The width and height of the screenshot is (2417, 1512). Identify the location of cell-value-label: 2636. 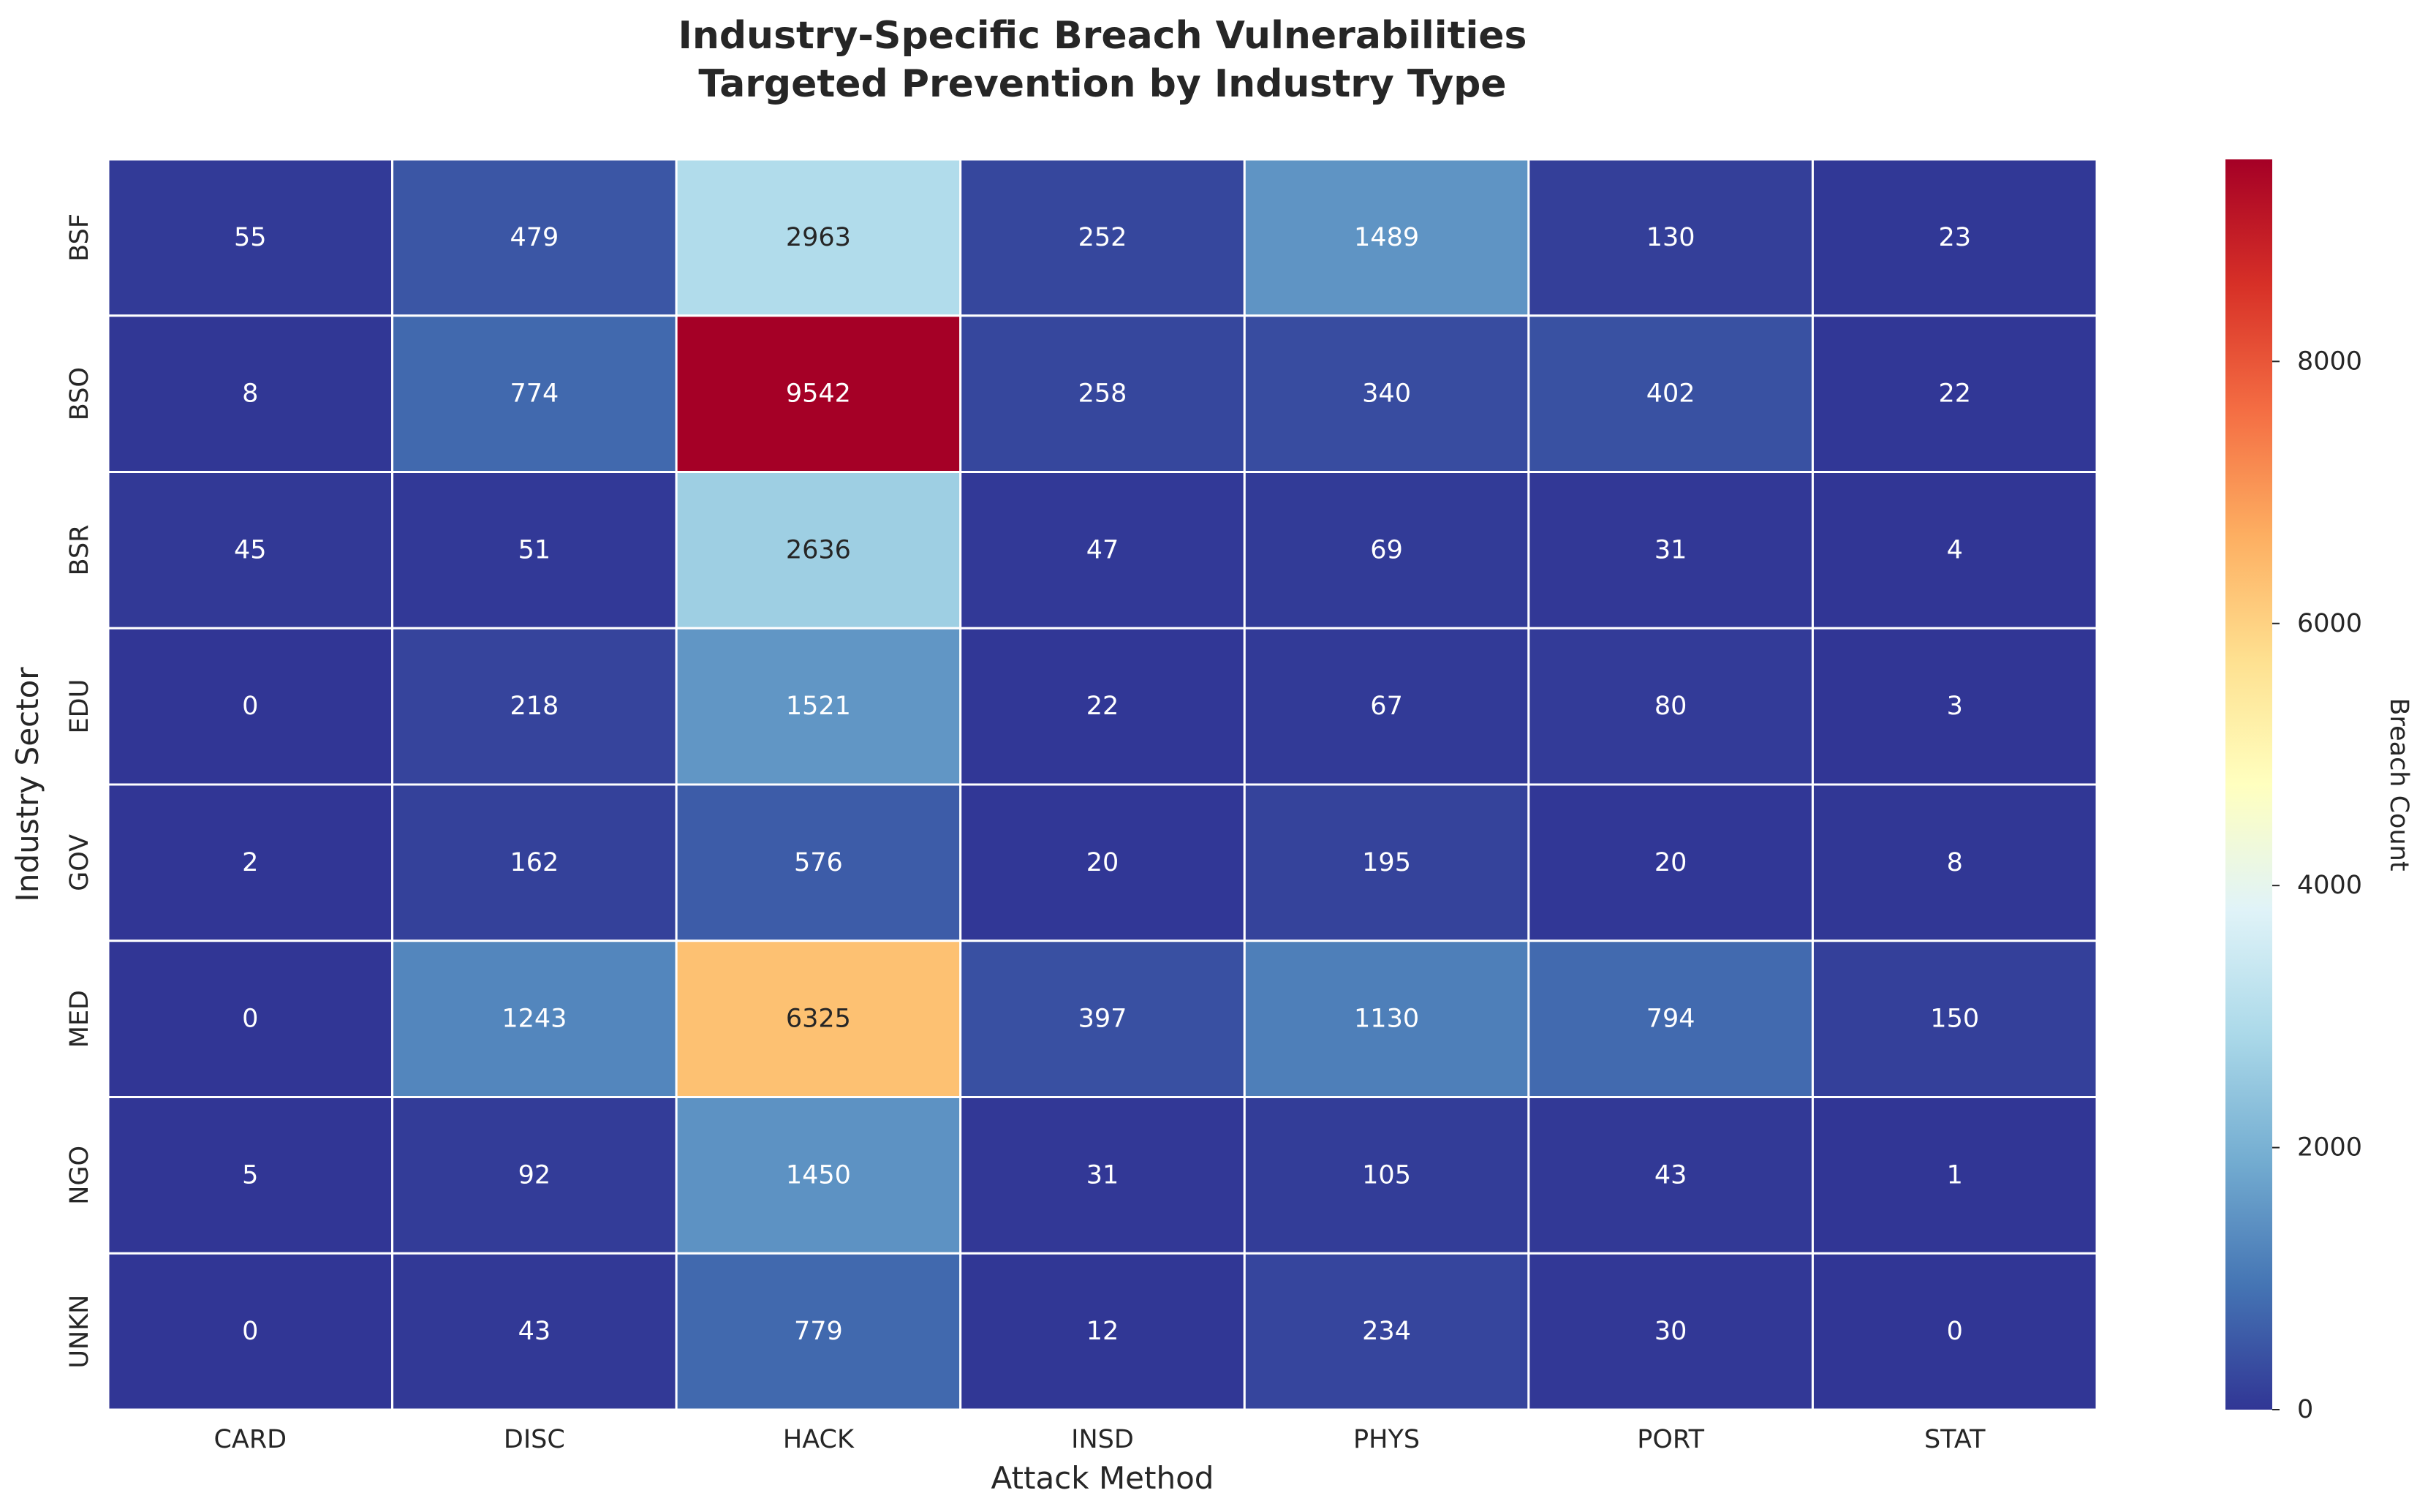
(818, 549).